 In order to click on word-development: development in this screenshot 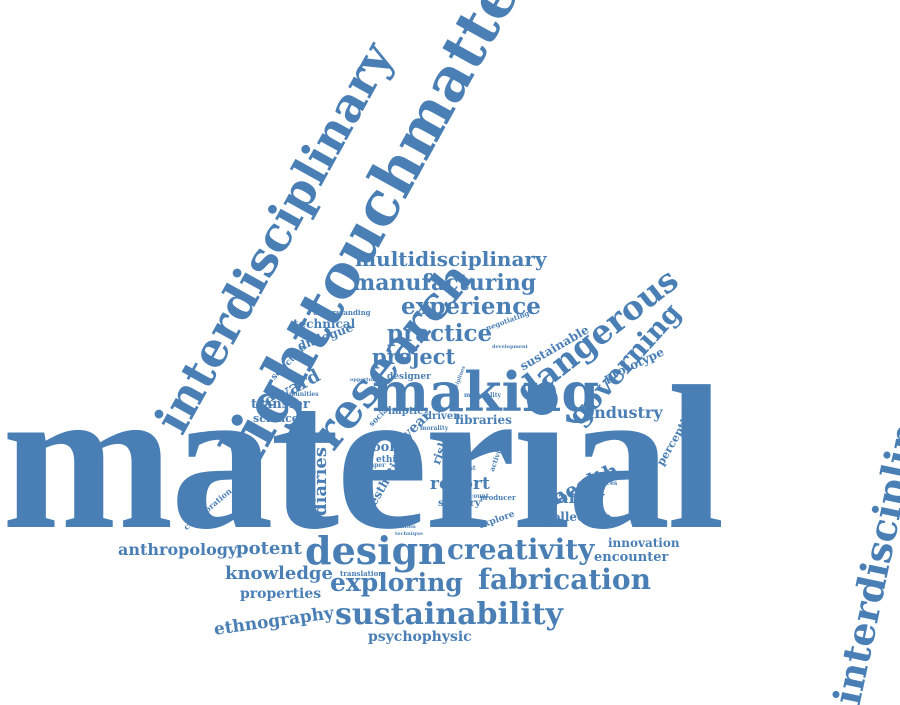, I will do `click(510, 347)`.